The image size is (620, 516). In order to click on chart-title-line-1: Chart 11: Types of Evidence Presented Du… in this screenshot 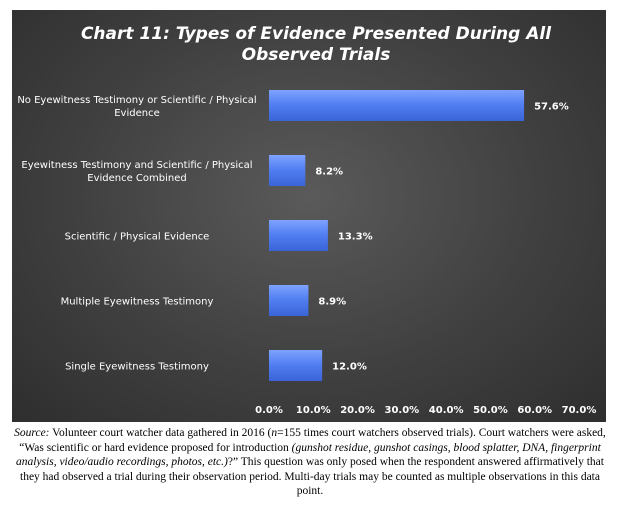, I will do `click(316, 34)`.